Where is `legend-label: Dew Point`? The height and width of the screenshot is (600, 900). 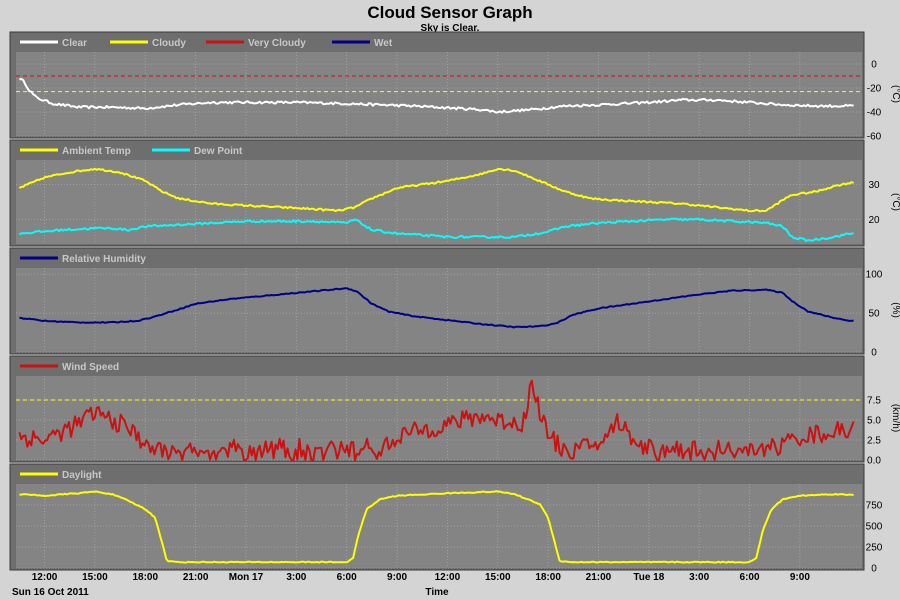 legend-label: Dew Point is located at coordinates (218, 151).